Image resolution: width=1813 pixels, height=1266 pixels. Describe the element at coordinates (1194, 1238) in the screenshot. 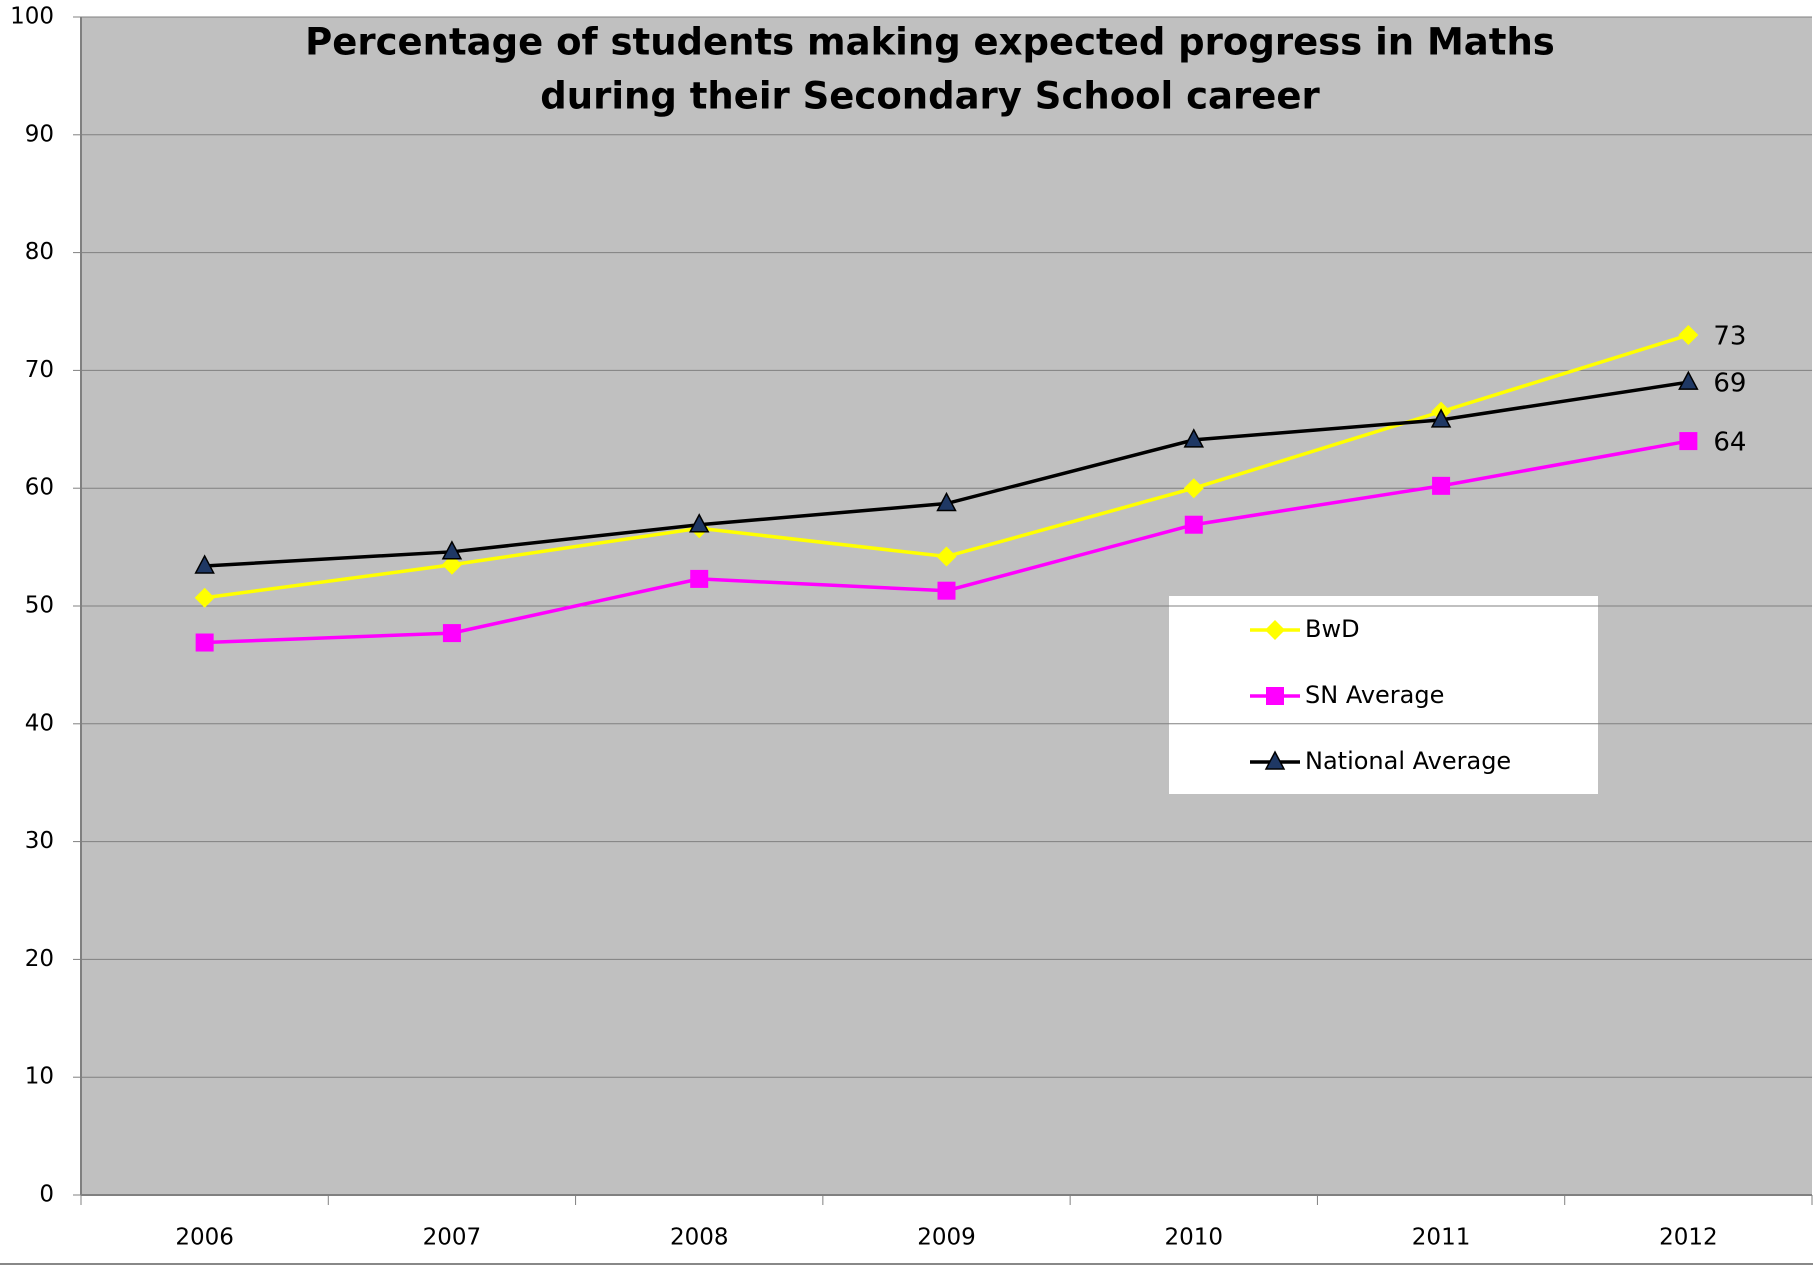

I see `x-tick-label: 2010` at that location.